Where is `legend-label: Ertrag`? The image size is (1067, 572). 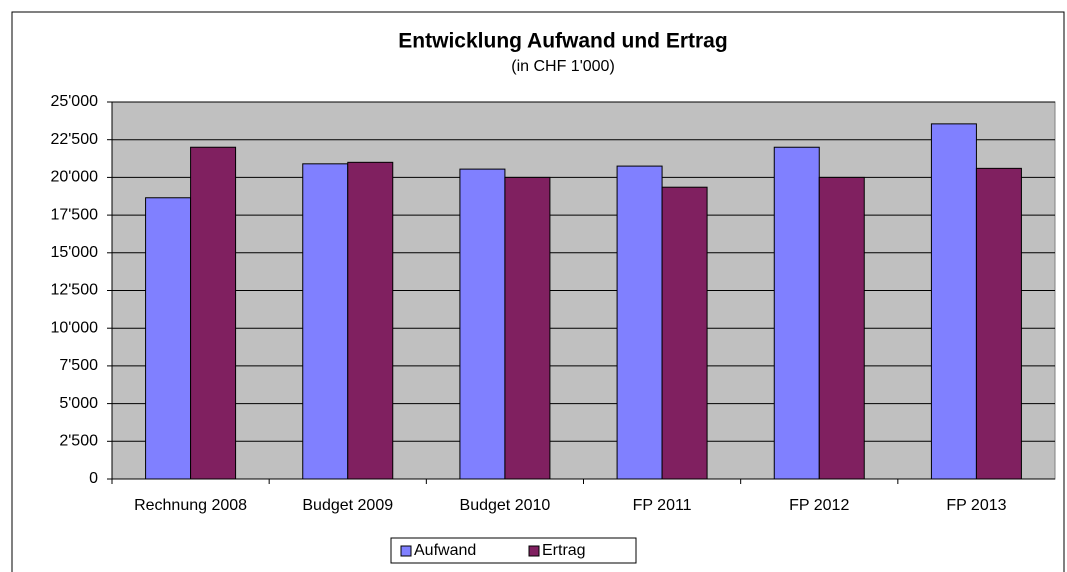
legend-label: Ertrag is located at coordinates (564, 550).